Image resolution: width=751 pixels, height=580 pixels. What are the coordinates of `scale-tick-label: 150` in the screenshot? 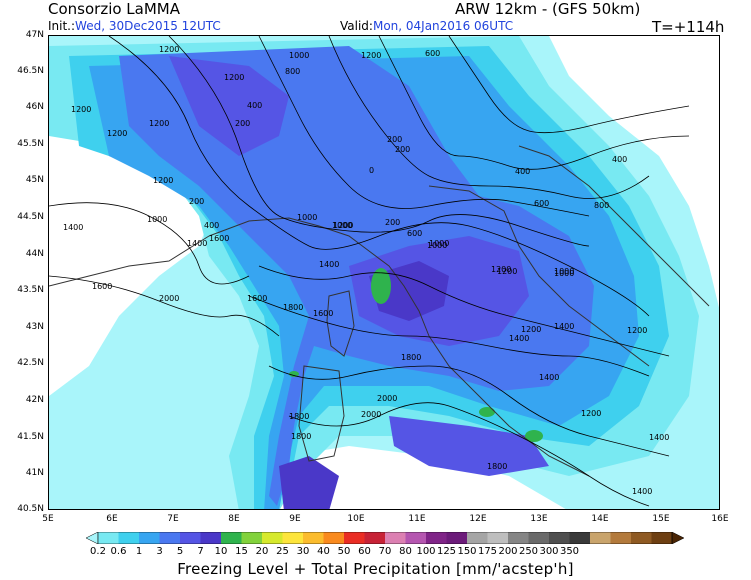 It's located at (467, 551).